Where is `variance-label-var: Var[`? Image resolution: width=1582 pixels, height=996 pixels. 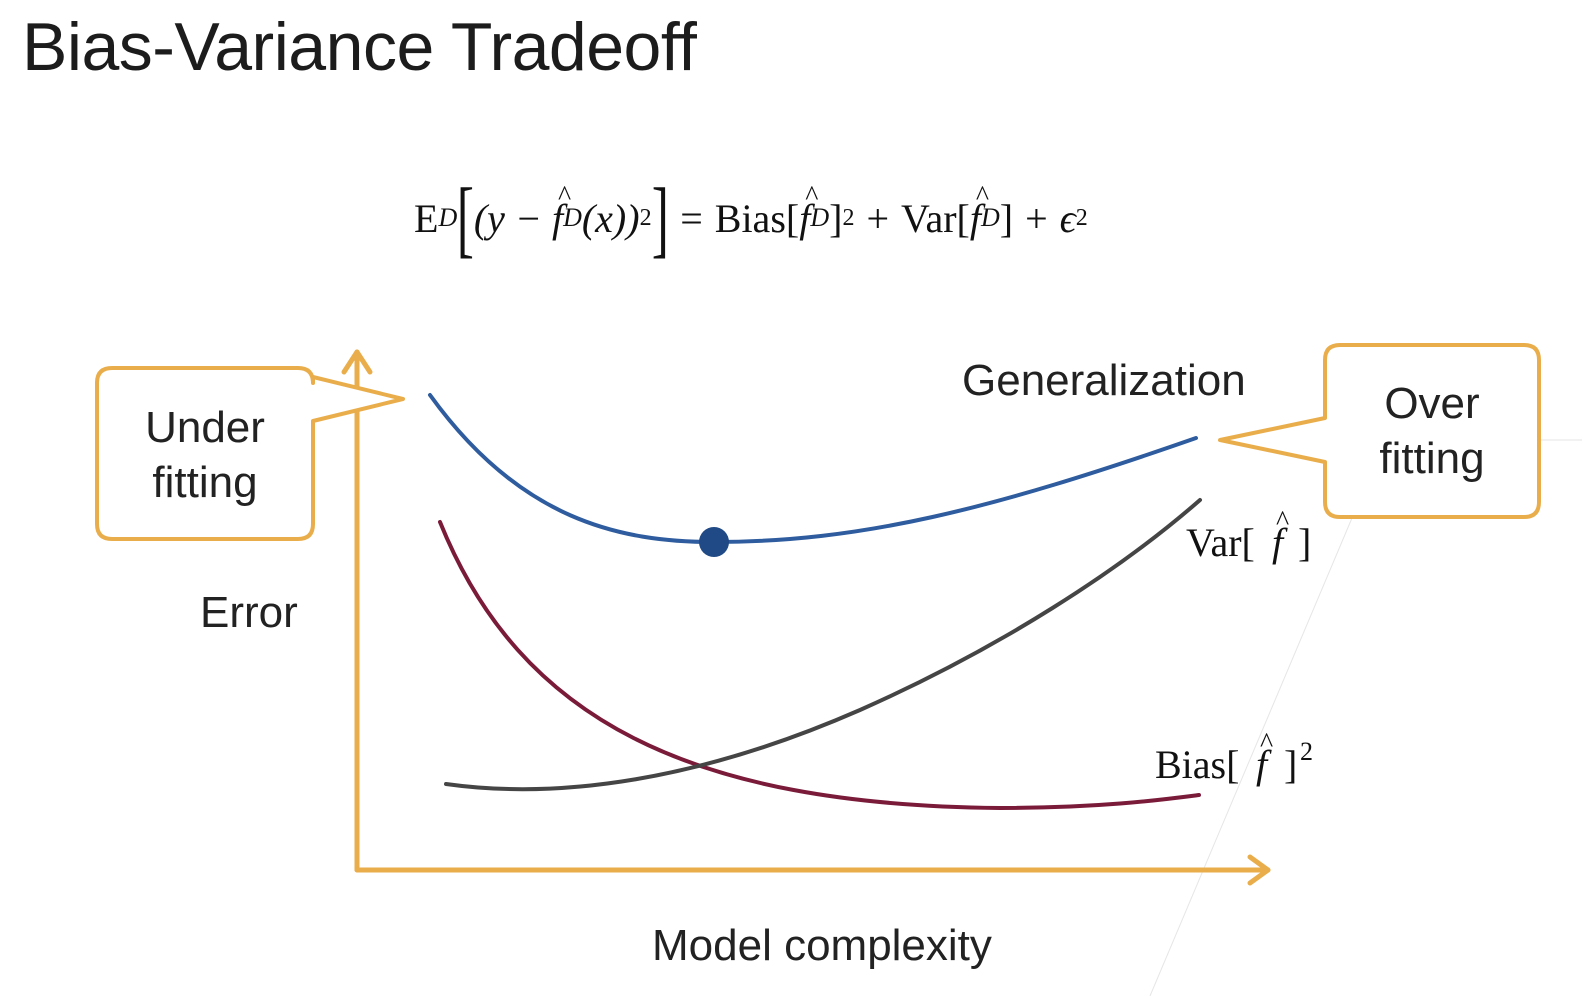 variance-label-var: Var[ is located at coordinates (1220, 542).